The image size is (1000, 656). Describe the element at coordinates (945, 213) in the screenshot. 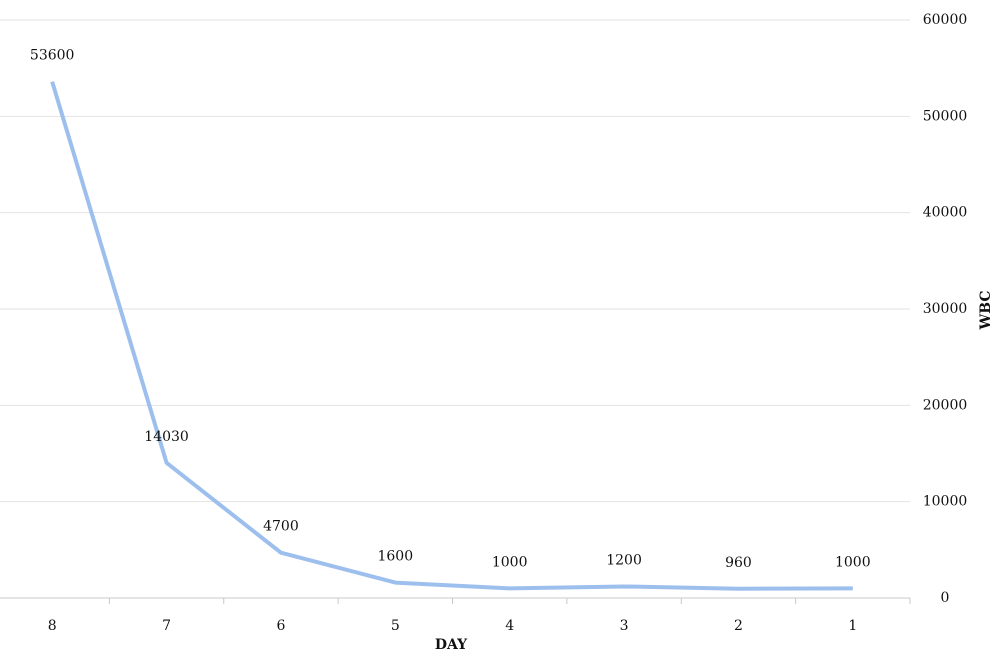

I see `y-tick-label: 40000` at that location.